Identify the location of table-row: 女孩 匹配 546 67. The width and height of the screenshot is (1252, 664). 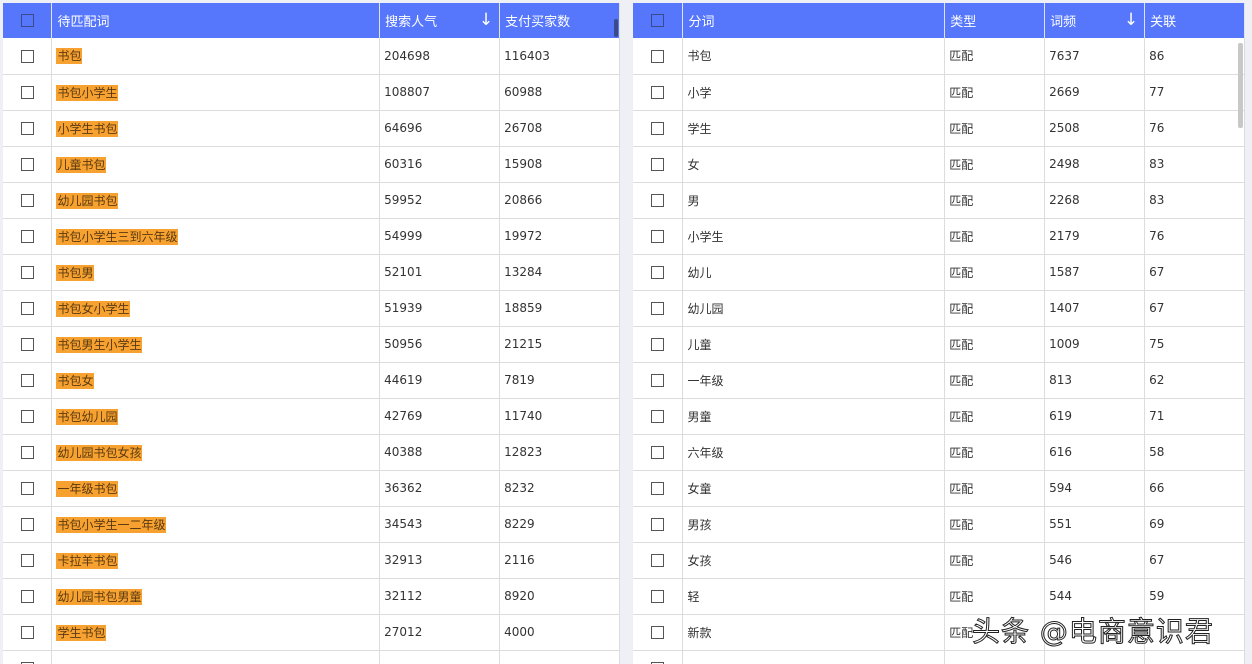
(939, 560).